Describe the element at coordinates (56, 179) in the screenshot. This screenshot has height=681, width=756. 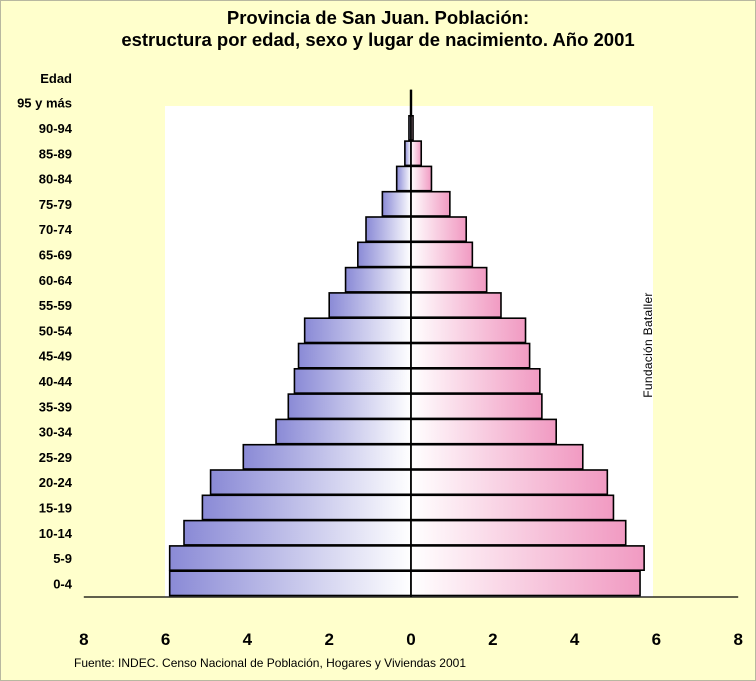
I see `y-tick-label: 80-84` at that location.